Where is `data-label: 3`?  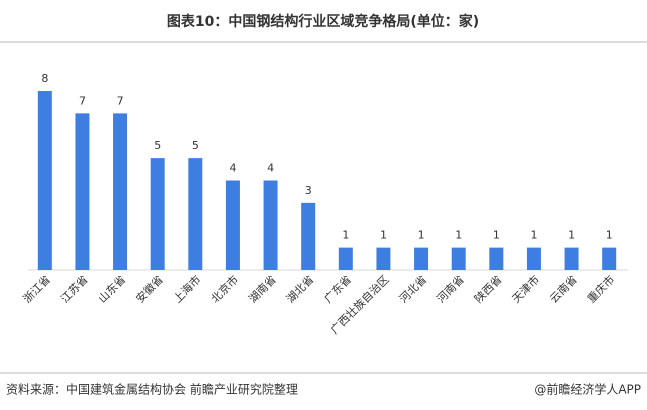
data-label: 3 is located at coordinates (308, 190).